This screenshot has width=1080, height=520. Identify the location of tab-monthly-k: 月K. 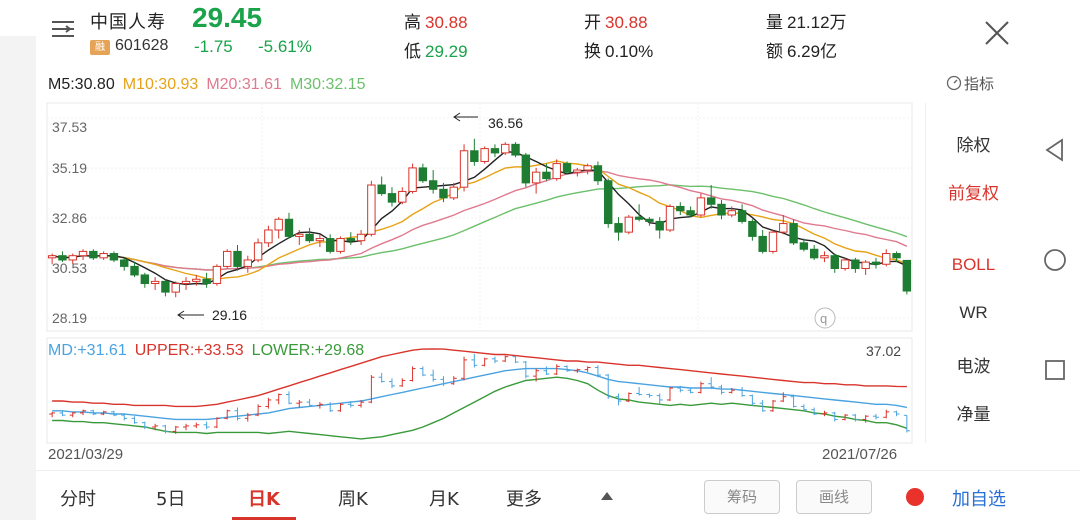
(444, 499).